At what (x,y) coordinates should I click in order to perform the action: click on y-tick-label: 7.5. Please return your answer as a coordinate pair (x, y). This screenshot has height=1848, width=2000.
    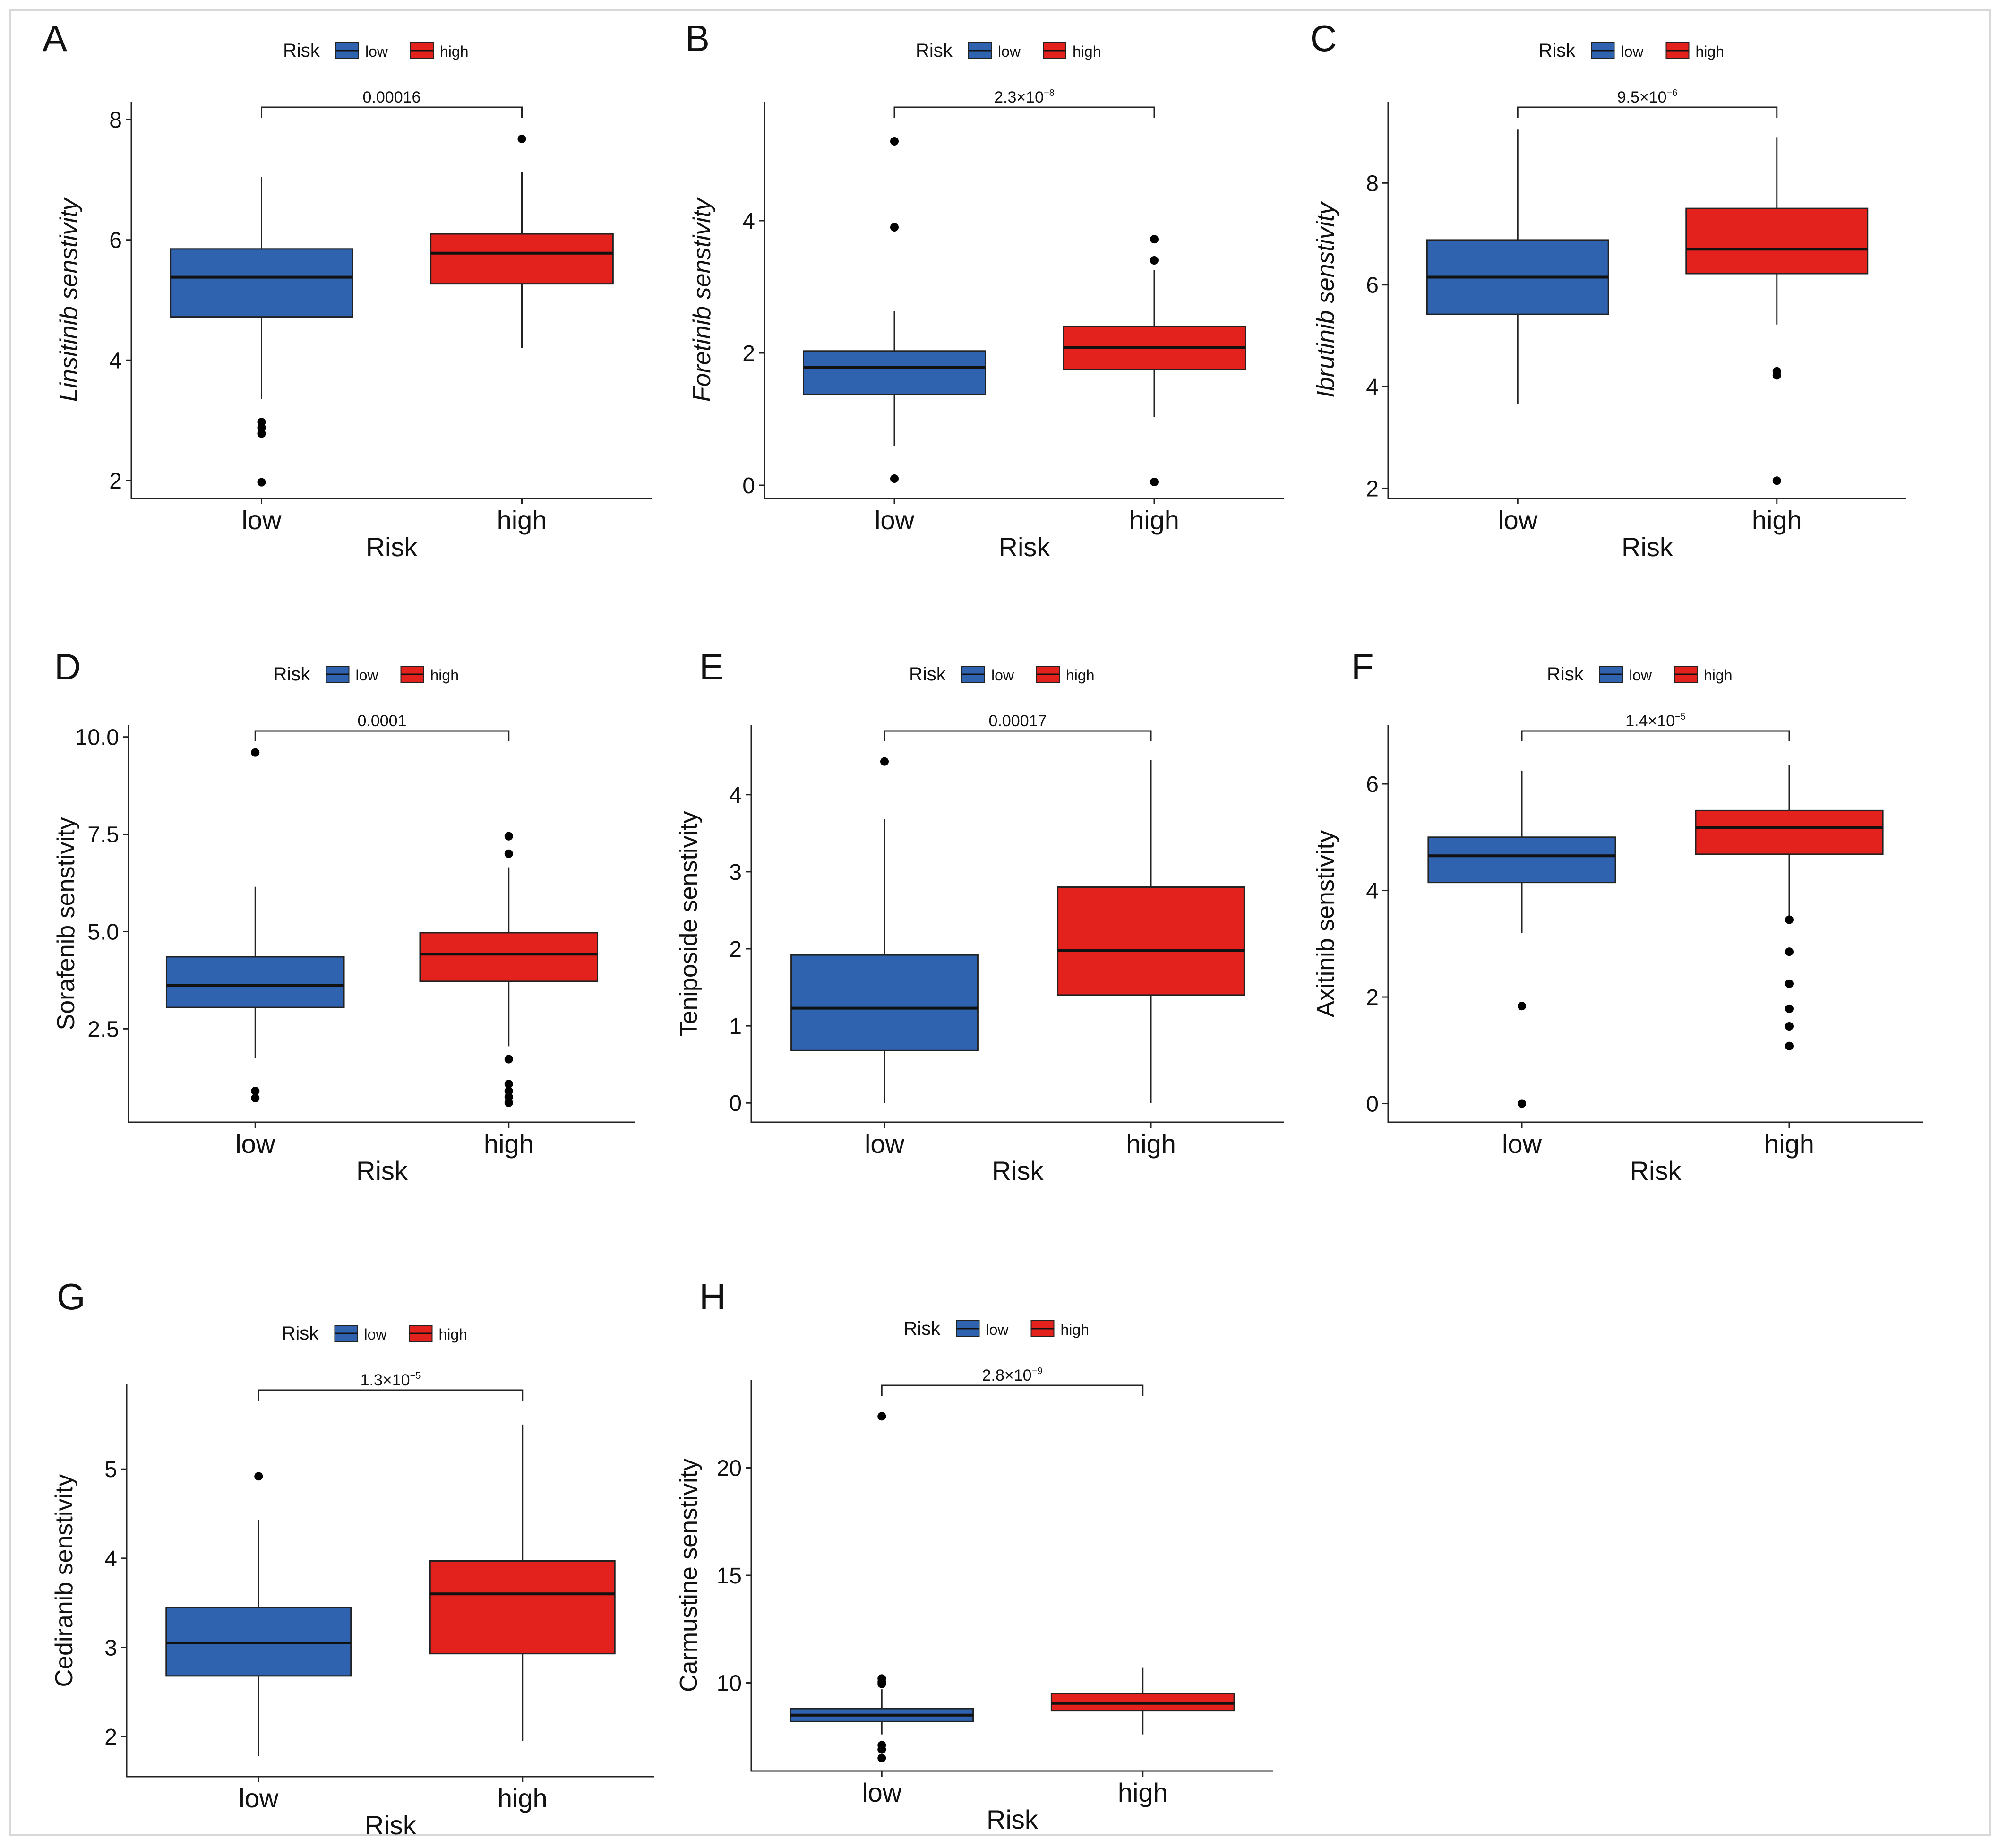
    Looking at the image, I should click on (103, 835).